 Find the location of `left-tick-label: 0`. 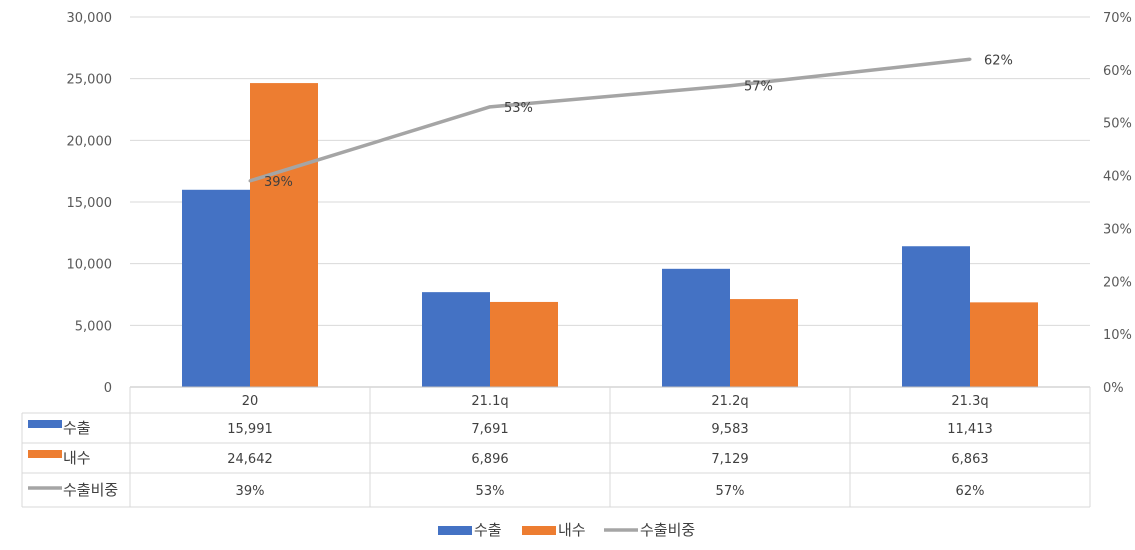

left-tick-label: 0 is located at coordinates (108, 388).